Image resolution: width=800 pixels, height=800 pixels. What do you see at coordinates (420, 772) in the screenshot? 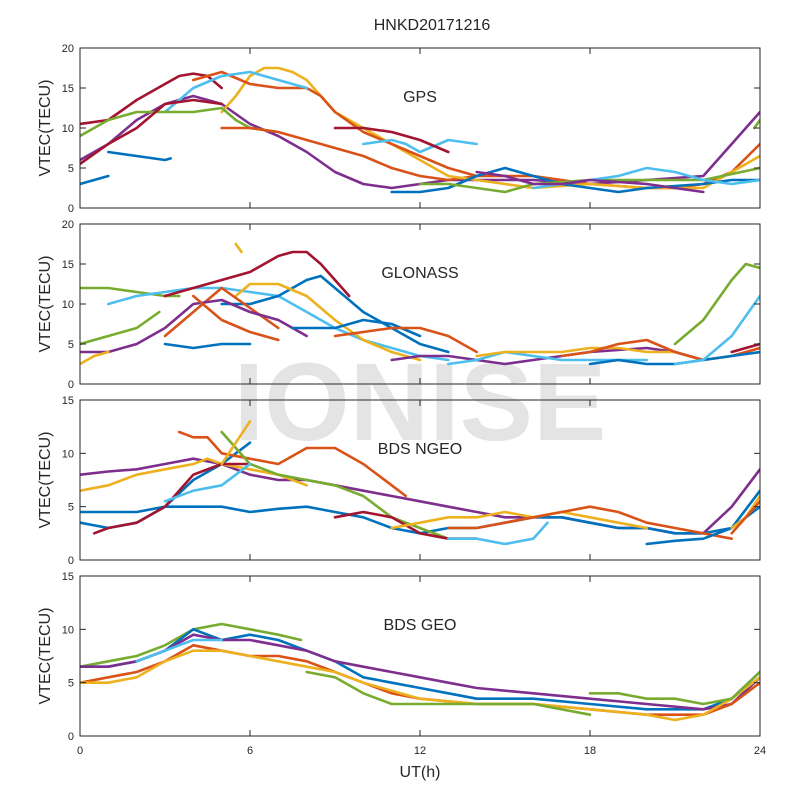
I see `x-axis-label: UT(h)` at bounding box center [420, 772].